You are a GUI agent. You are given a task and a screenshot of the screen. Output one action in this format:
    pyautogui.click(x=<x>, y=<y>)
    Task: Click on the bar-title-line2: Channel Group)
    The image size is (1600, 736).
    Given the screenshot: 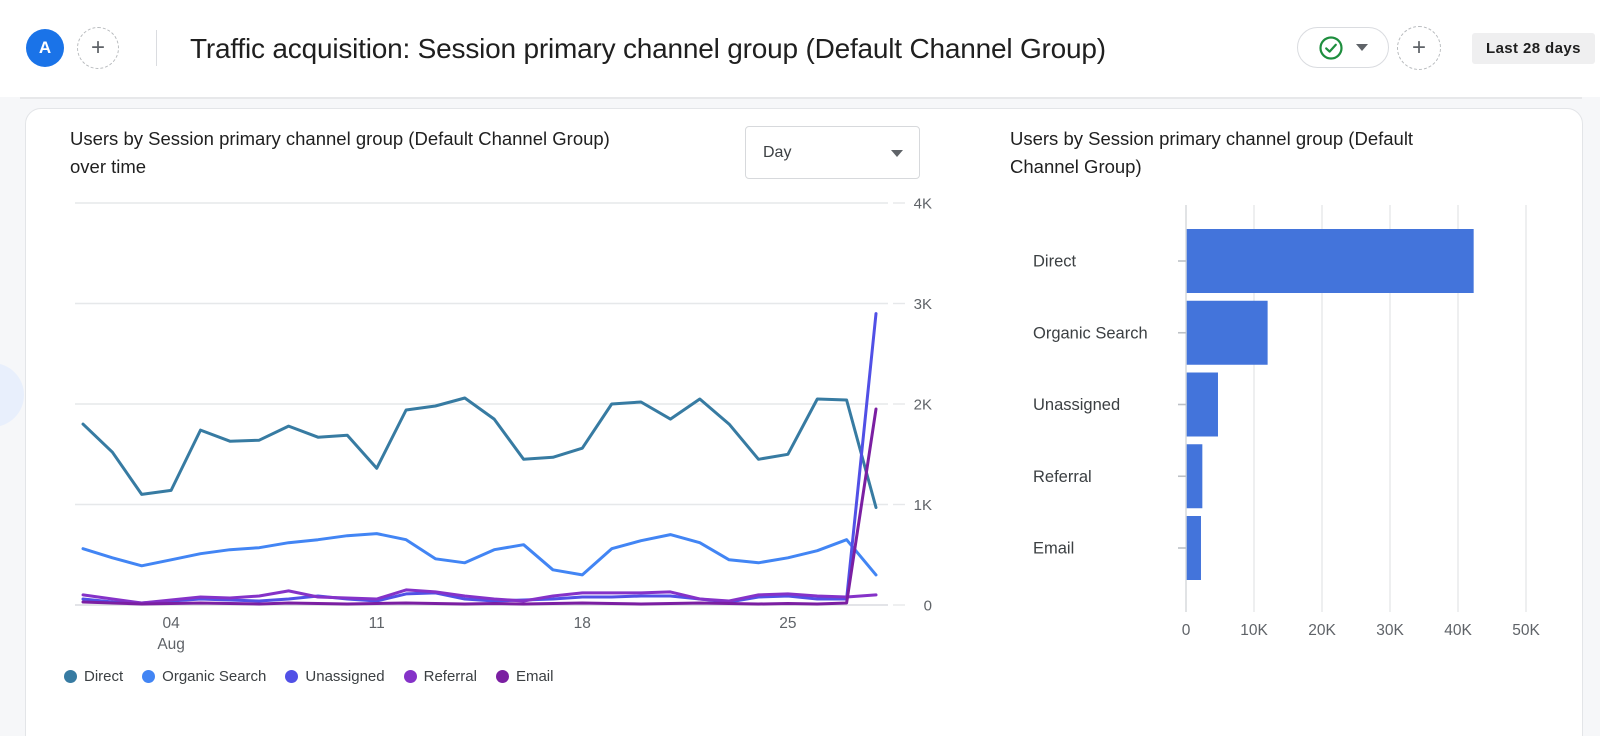 What is the action you would take?
    pyautogui.click(x=1076, y=166)
    